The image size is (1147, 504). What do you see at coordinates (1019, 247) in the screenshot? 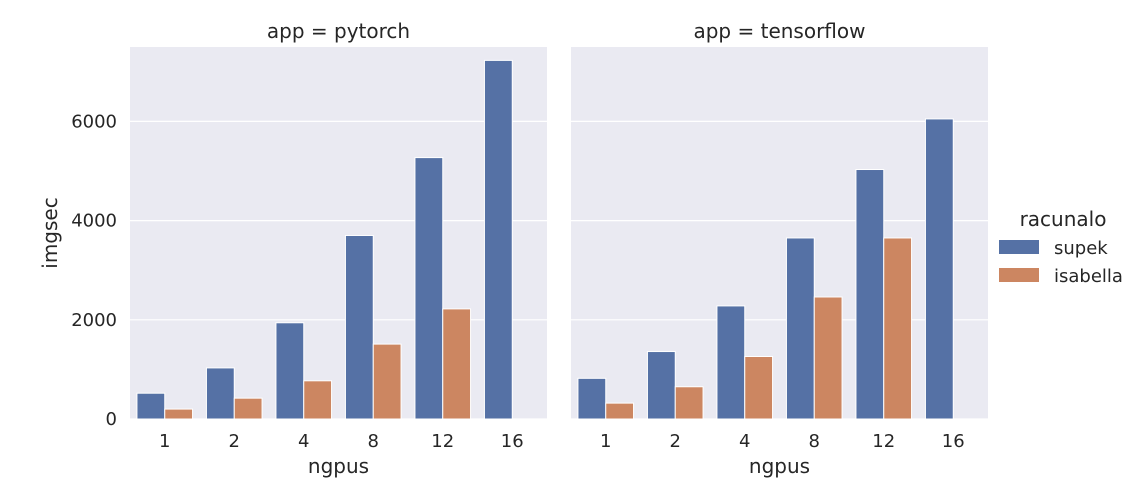
I see `legend-swatch-supek` at bounding box center [1019, 247].